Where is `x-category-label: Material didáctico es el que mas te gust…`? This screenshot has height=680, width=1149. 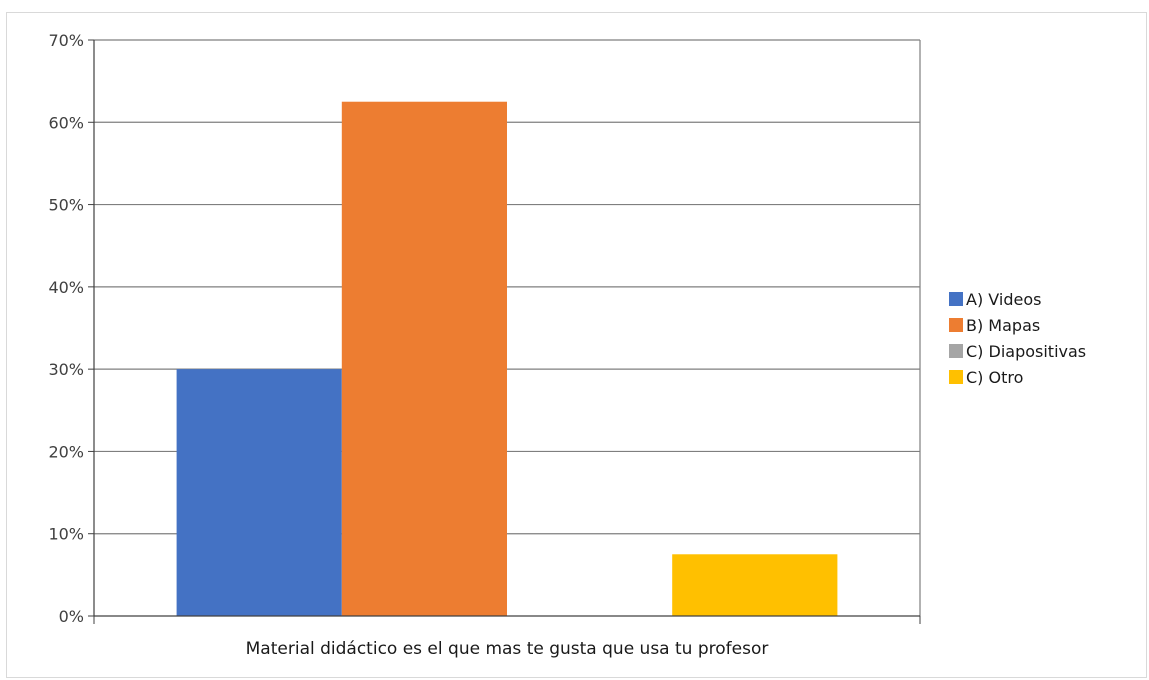
x-category-label: Material didáctico es el que mas te gust… is located at coordinates (507, 649).